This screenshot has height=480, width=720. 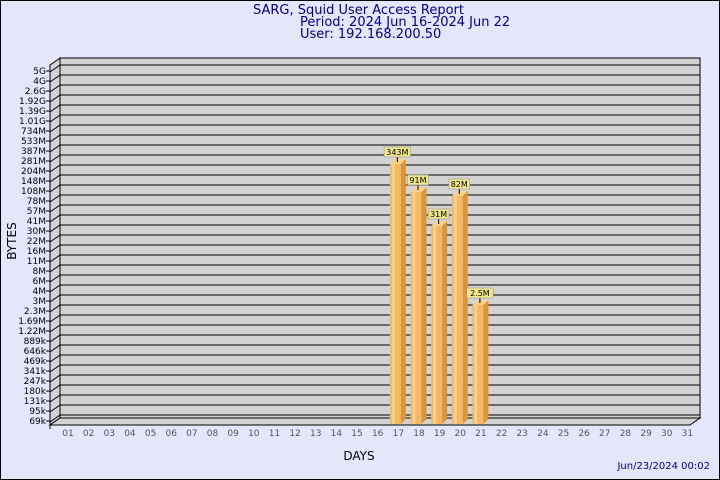 What do you see at coordinates (40, 302) in the screenshot?
I see `y-tick-label: 3M` at bounding box center [40, 302].